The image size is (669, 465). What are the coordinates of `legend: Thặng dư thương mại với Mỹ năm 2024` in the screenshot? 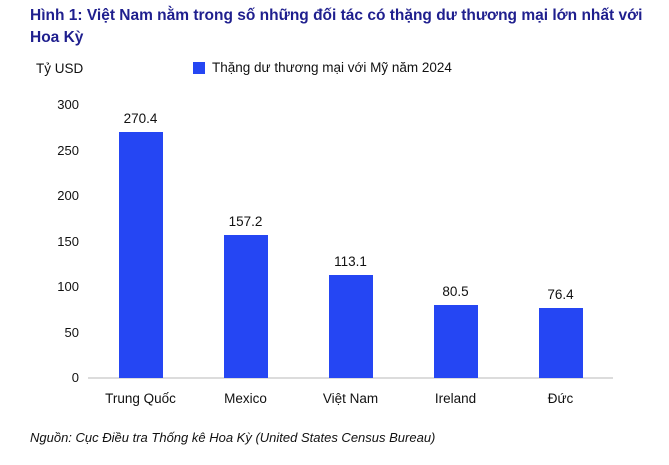 It's located at (322, 67).